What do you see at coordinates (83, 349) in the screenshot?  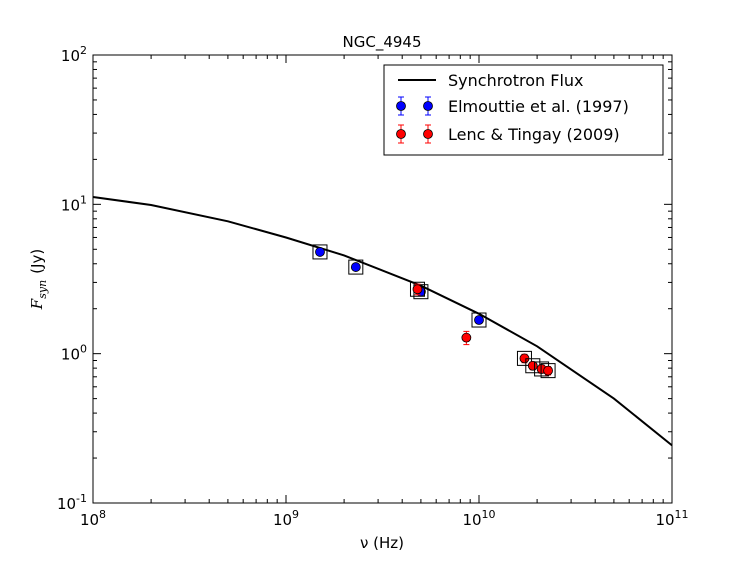 I see `y-tick-label-exp: 0` at bounding box center [83, 349].